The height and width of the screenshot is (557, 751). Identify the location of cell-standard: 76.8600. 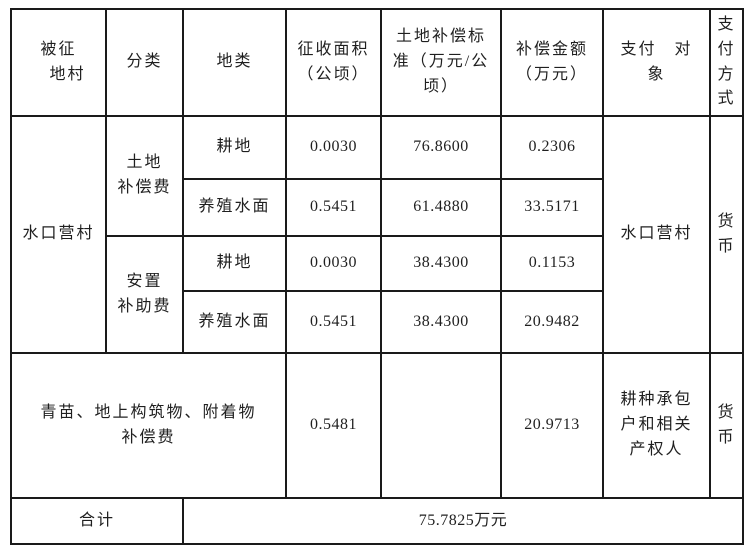
(441, 147).